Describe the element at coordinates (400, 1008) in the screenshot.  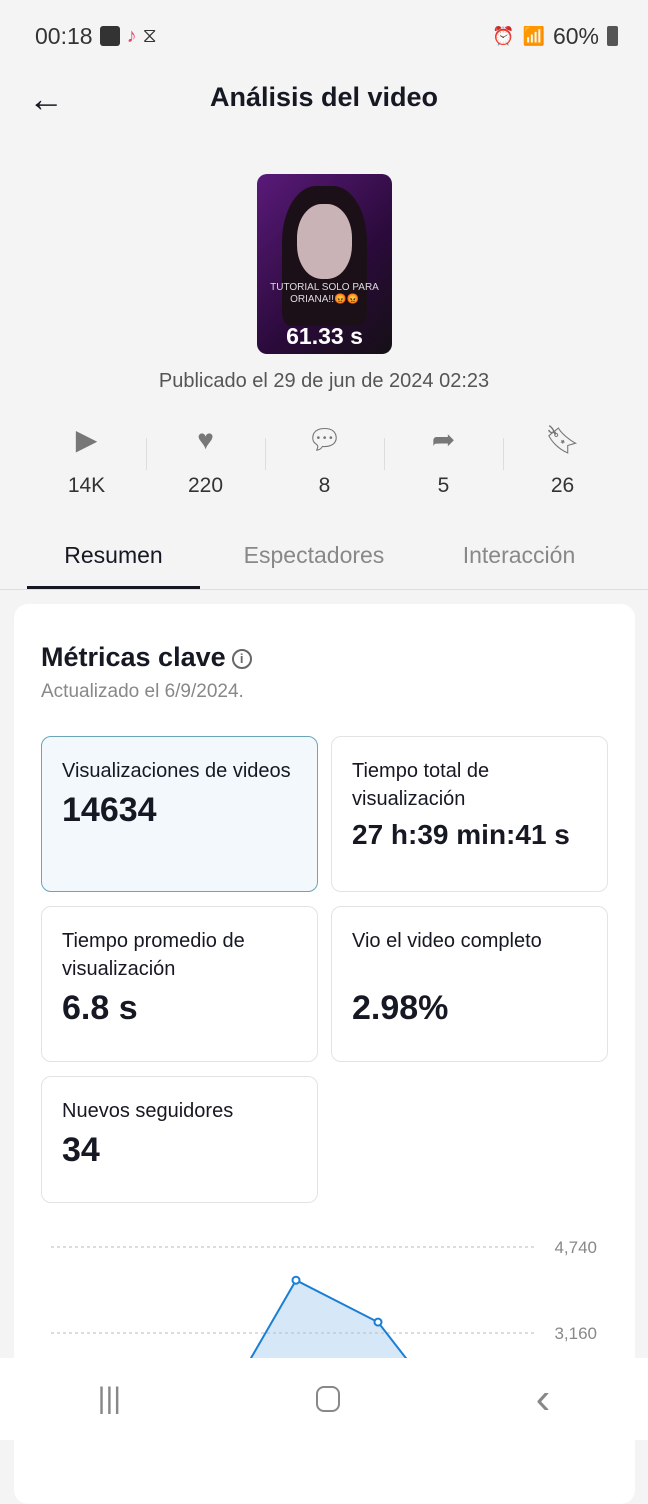
I see `metric-value: 2.98%` at that location.